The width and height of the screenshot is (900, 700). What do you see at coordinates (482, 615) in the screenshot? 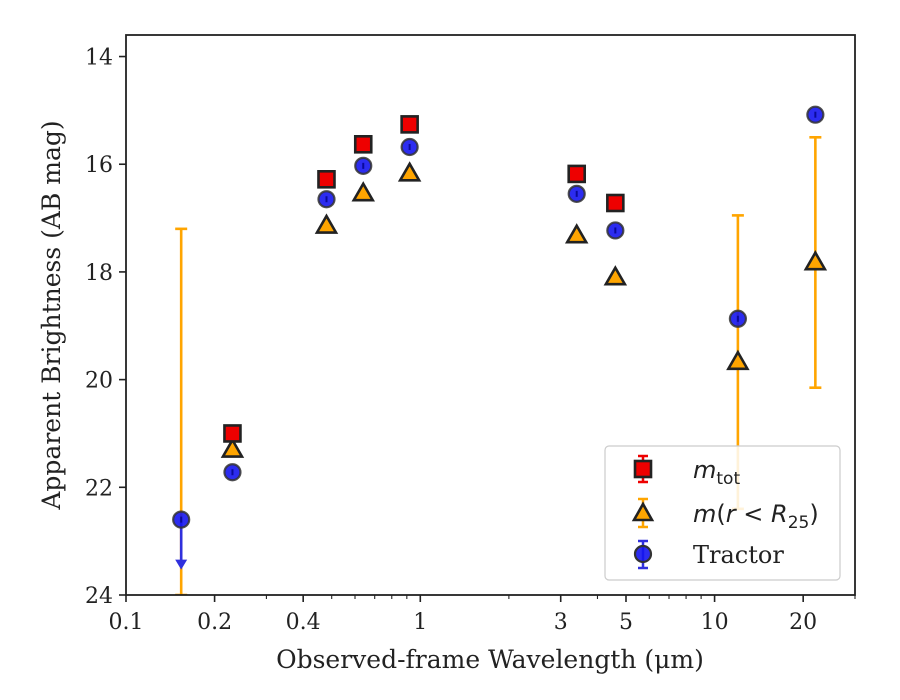
I see `x-axis-ticks: 0.1 0.2 0.4 1 3 5 10 20` at bounding box center [482, 615].